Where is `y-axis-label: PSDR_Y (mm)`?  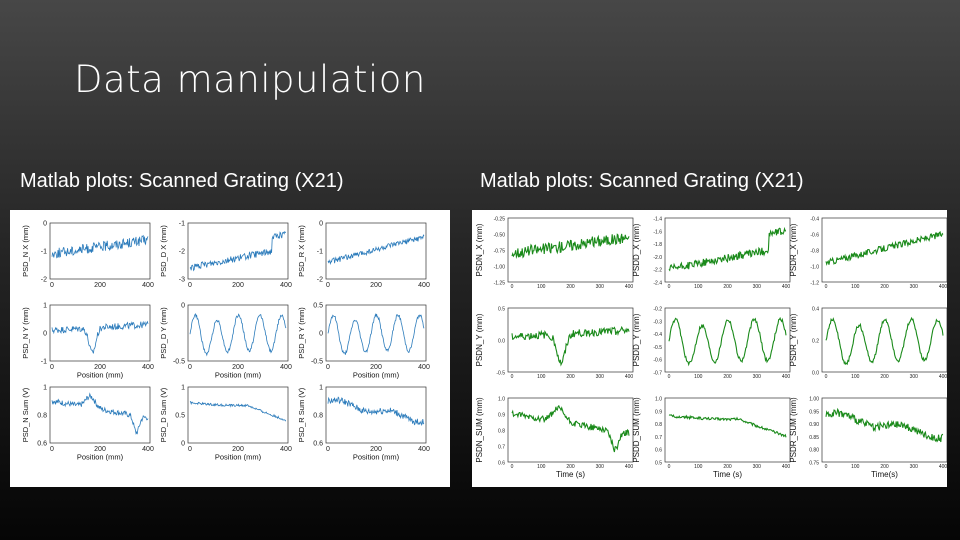 y-axis-label: PSDR_Y (mm) is located at coordinates (793, 339).